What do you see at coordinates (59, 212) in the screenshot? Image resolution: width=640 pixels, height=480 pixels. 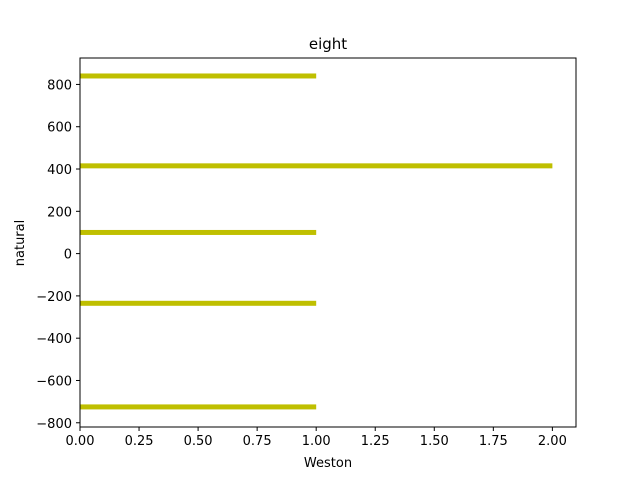 I see `y-tick-label: 200` at bounding box center [59, 212].